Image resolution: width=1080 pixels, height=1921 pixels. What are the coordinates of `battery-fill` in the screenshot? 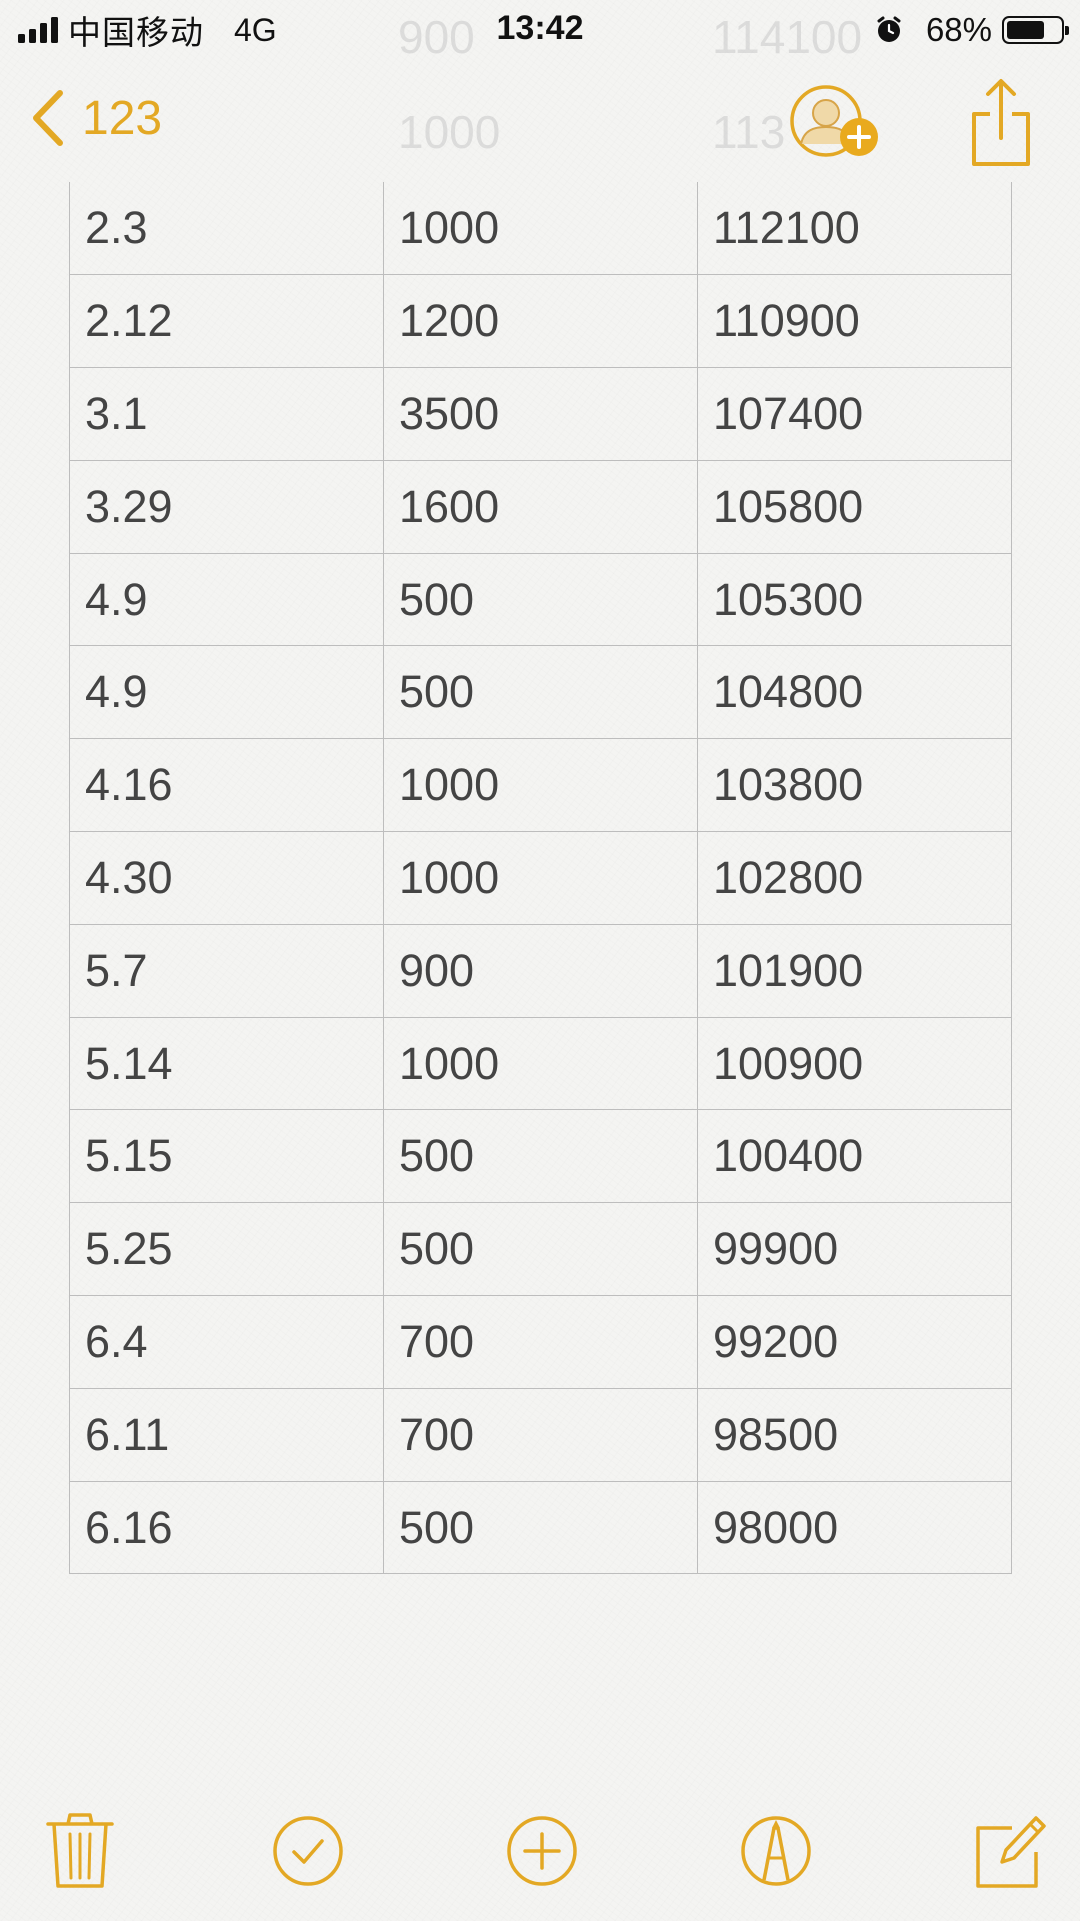 It's located at (1026, 30).